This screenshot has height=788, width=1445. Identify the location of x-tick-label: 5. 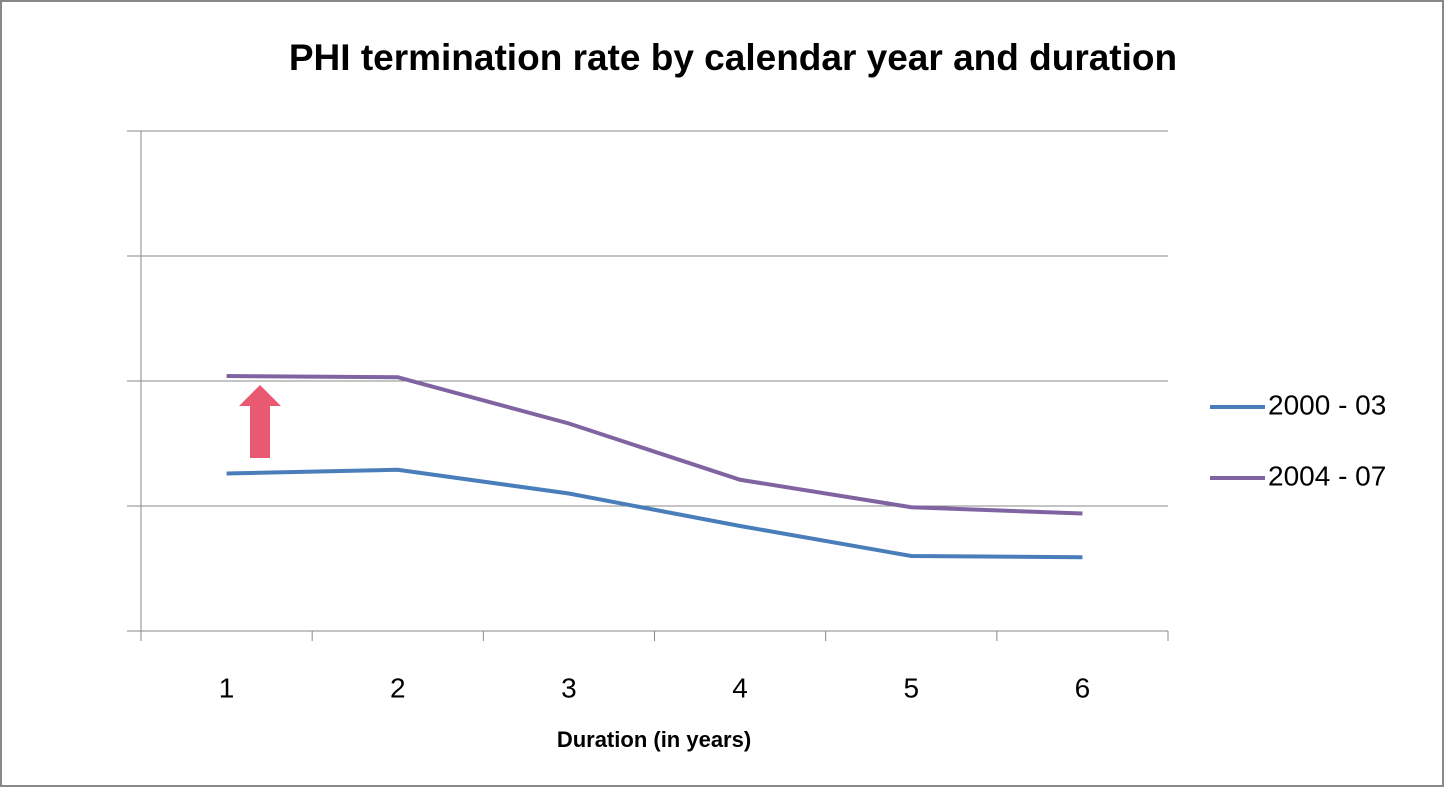
(911, 687).